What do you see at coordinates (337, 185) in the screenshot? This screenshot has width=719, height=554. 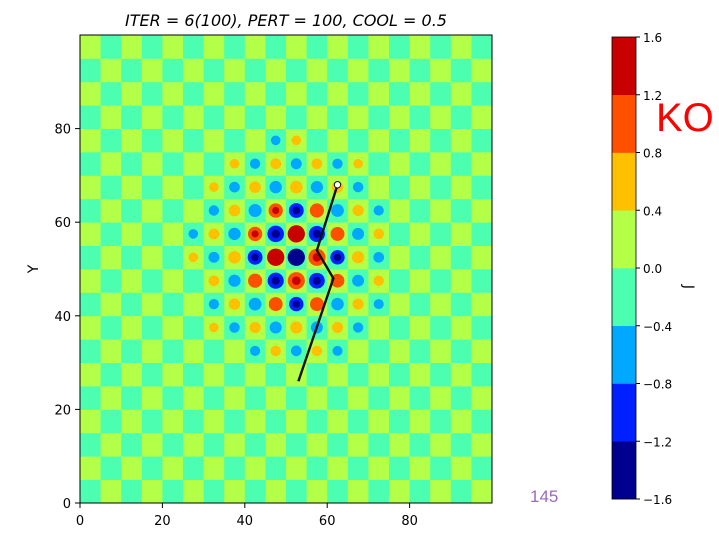 I see `path-end-marker` at bounding box center [337, 185].